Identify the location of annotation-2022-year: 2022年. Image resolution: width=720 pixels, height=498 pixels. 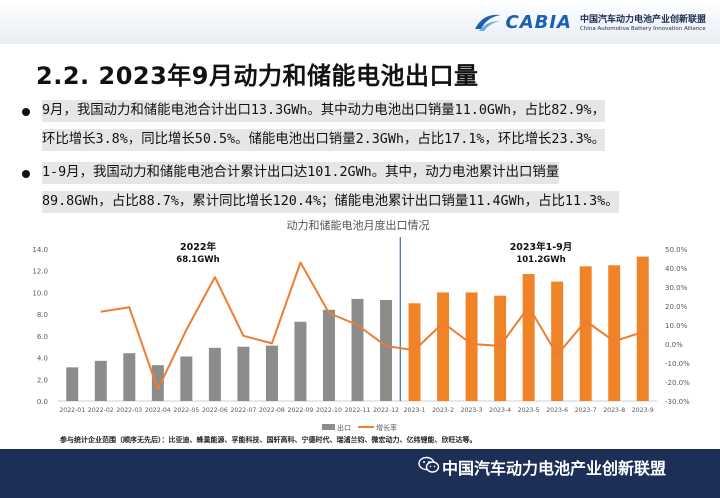
(198, 247).